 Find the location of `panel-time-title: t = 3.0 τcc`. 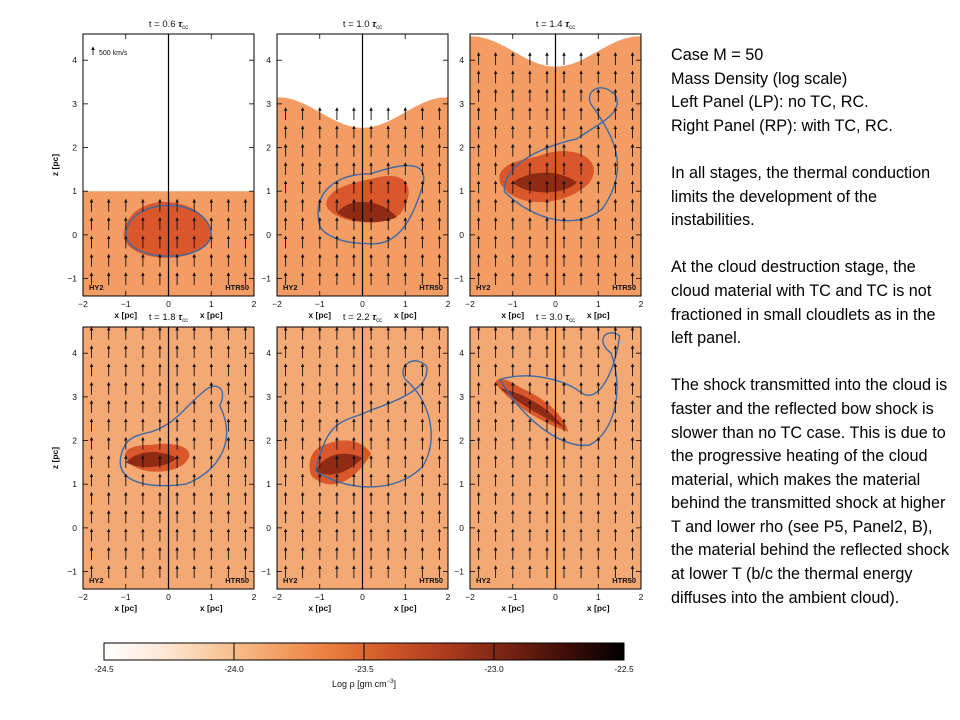

panel-time-title: t = 3.0 τcc is located at coordinates (555, 318).